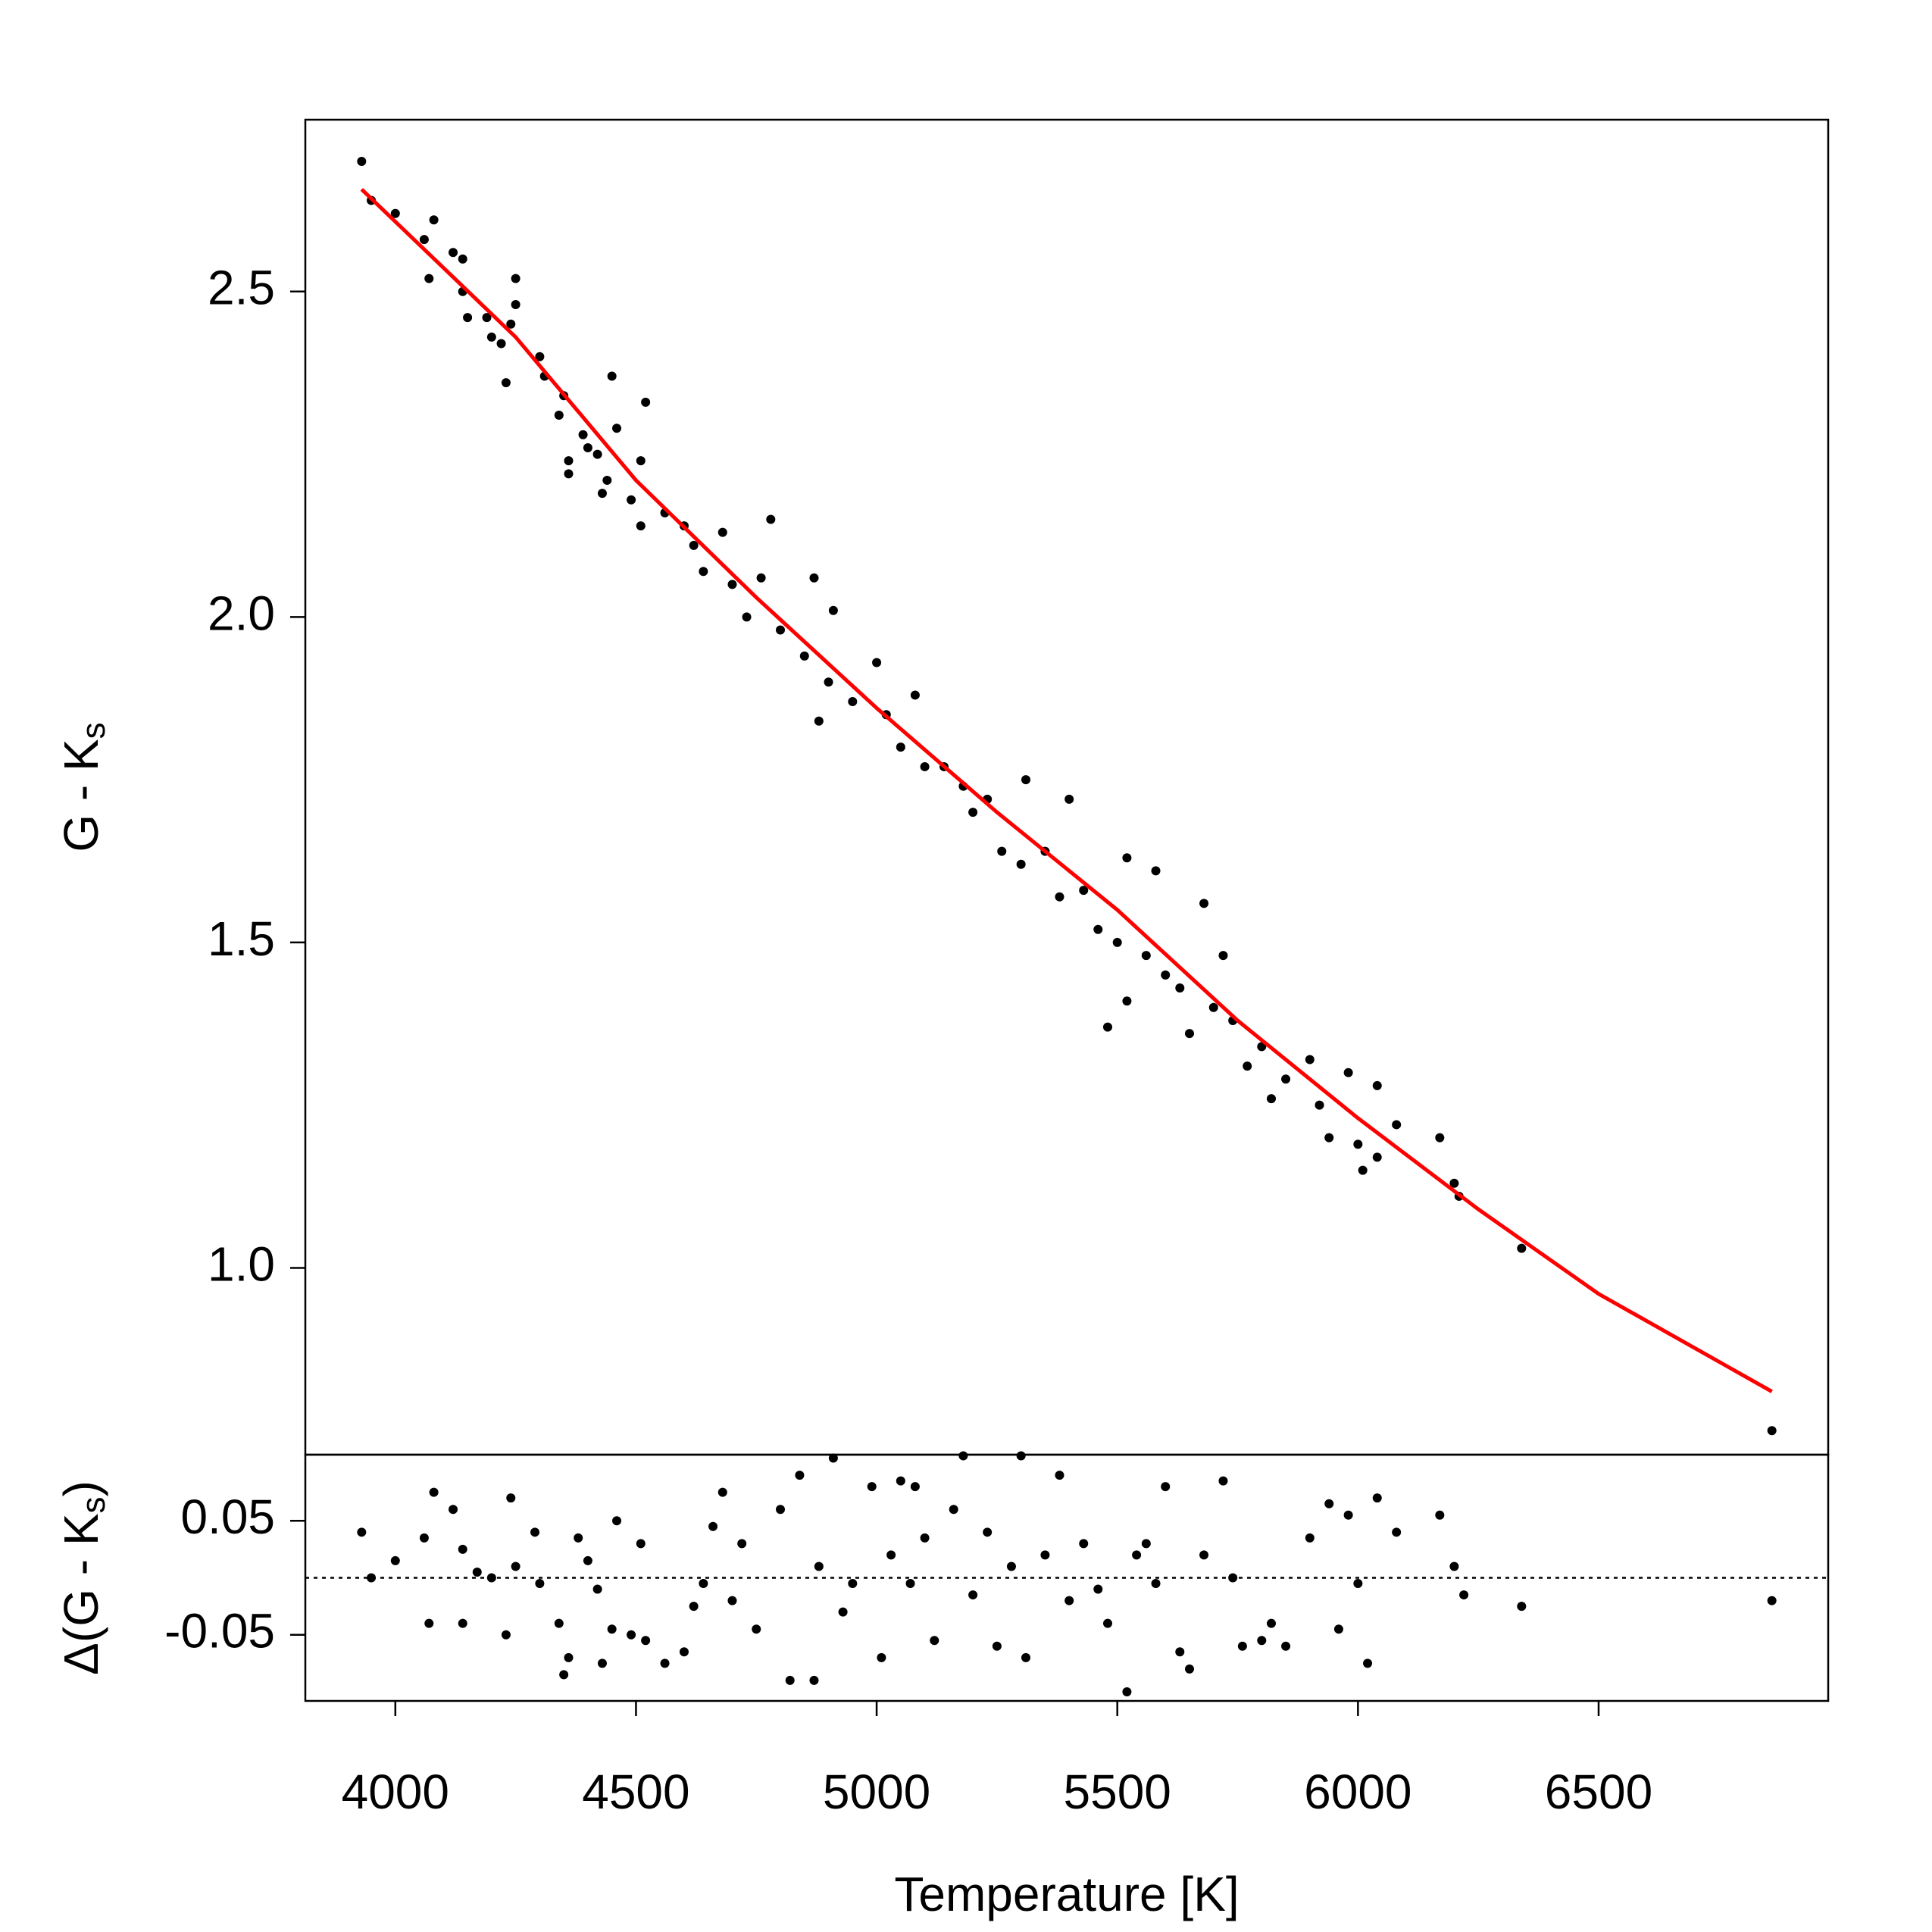 The image size is (1932, 1932). I want to click on y-tick-label: 2.0, so click(241, 613).